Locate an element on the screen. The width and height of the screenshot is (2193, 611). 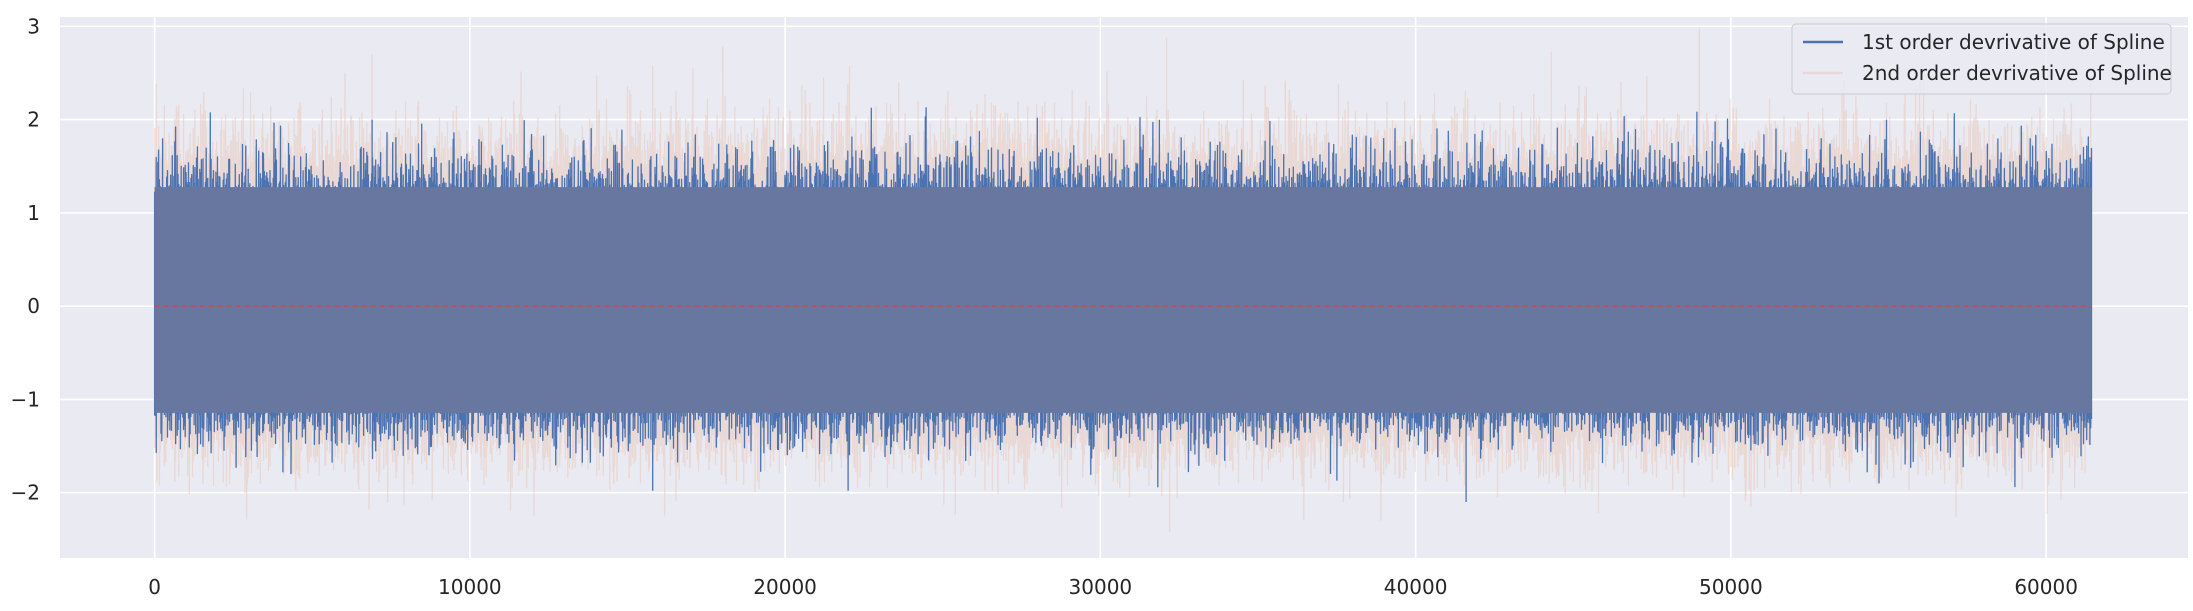
y-tick-label: 2 is located at coordinates (33, 120).